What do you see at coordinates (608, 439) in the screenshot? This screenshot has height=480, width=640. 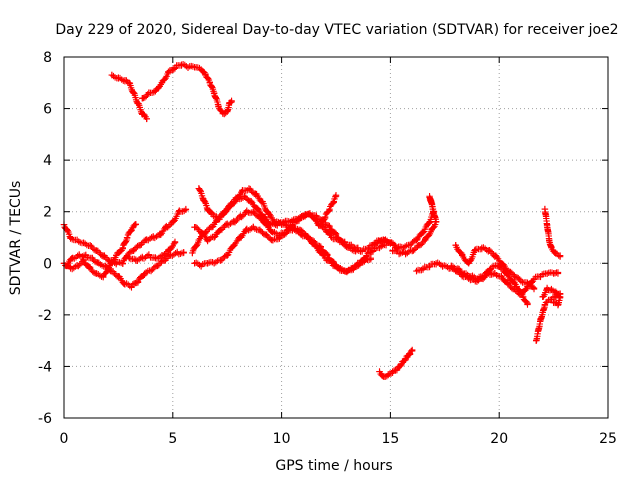 I see `x-tick-label: 25` at bounding box center [608, 439].